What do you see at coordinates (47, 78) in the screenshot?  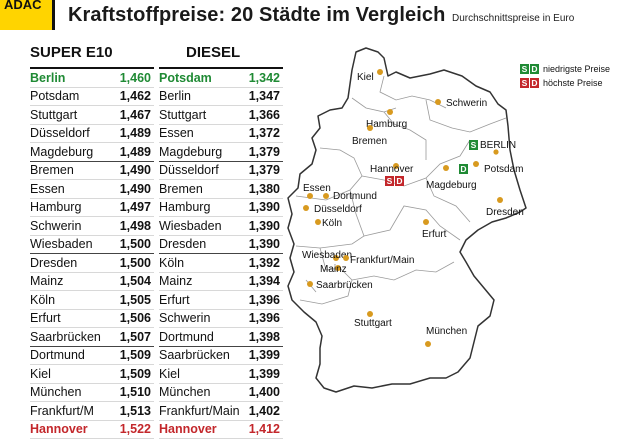 I see `city-name: Berlin` at bounding box center [47, 78].